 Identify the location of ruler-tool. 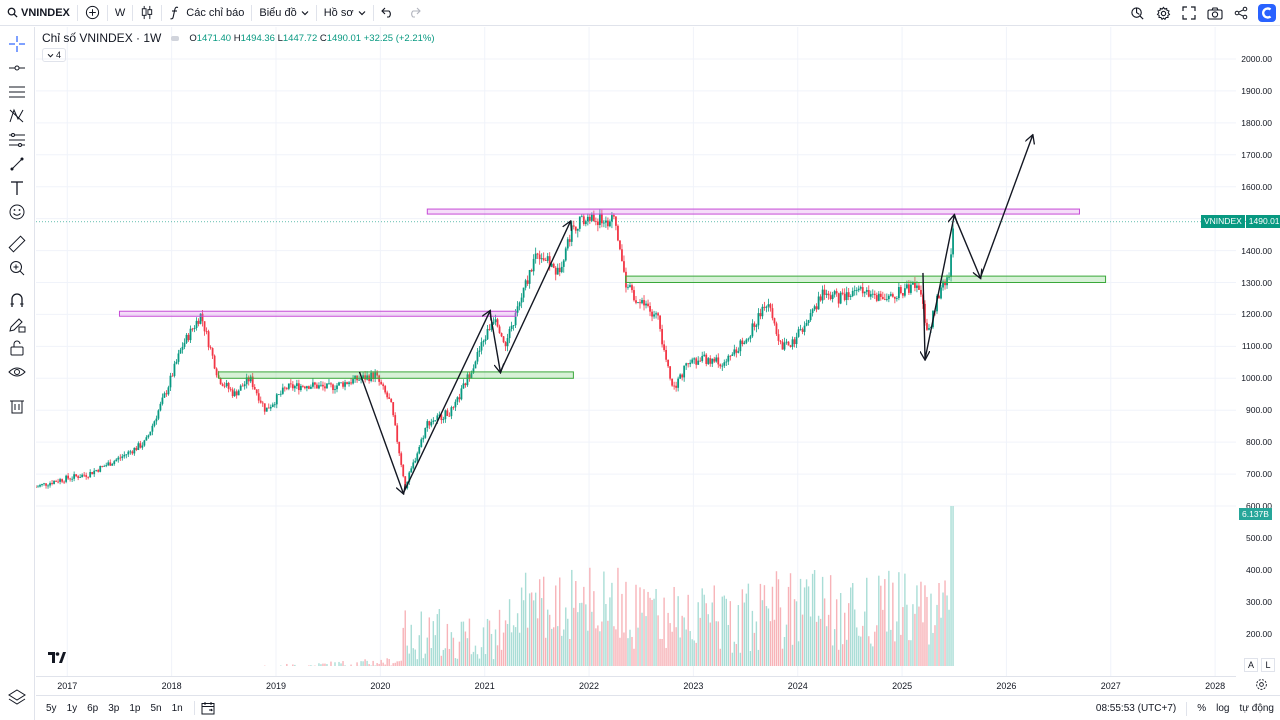
(17, 244).